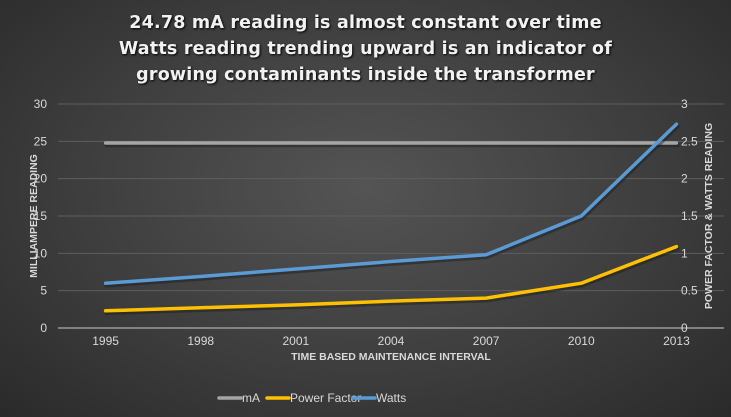 This screenshot has width=731, height=417. Describe the element at coordinates (41, 141) in the screenshot. I see `y-tick-label: 25` at that location.